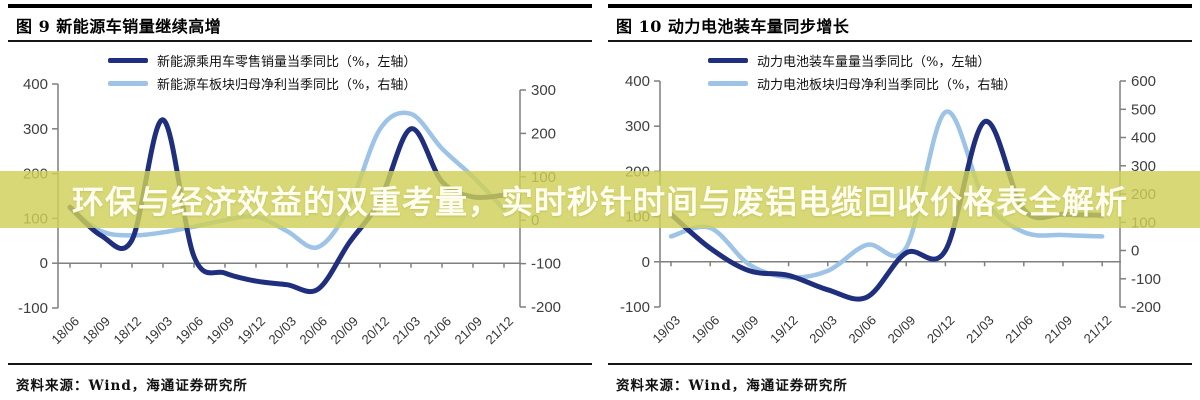  What do you see at coordinates (287, 180) in the screenshot?
I see `series-line-light` at bounding box center [287, 180].